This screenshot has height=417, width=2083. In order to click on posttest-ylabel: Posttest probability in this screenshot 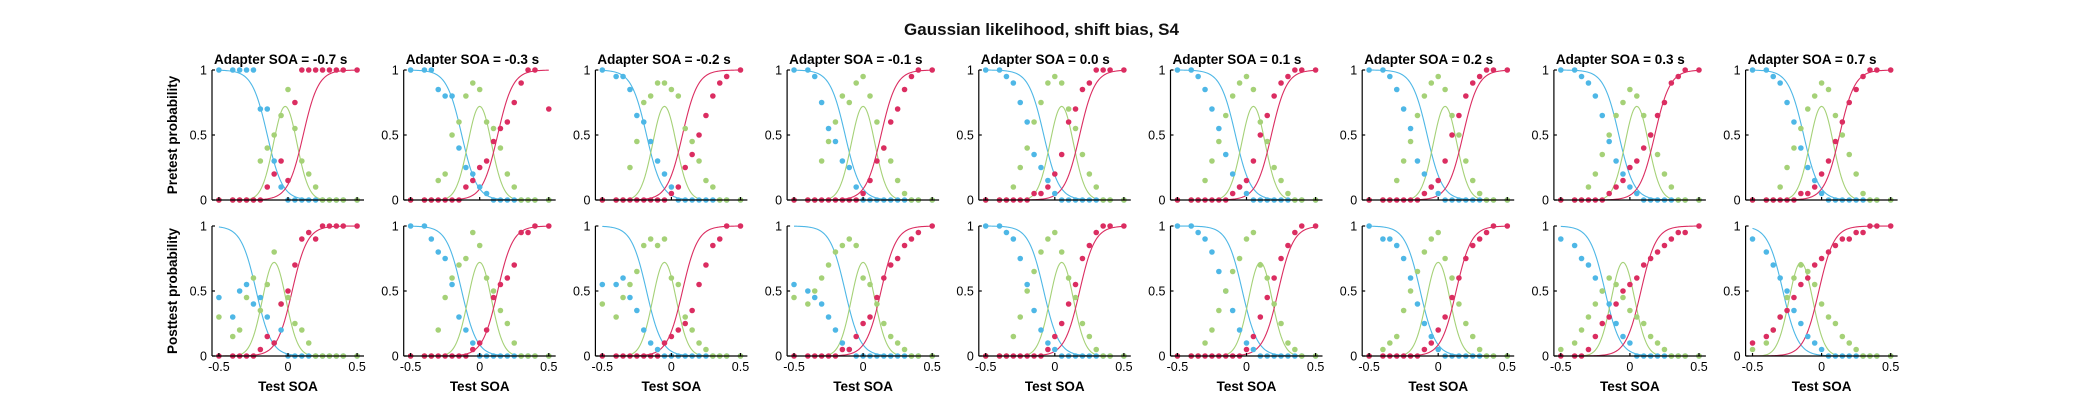, I will do `click(172, 291)`.